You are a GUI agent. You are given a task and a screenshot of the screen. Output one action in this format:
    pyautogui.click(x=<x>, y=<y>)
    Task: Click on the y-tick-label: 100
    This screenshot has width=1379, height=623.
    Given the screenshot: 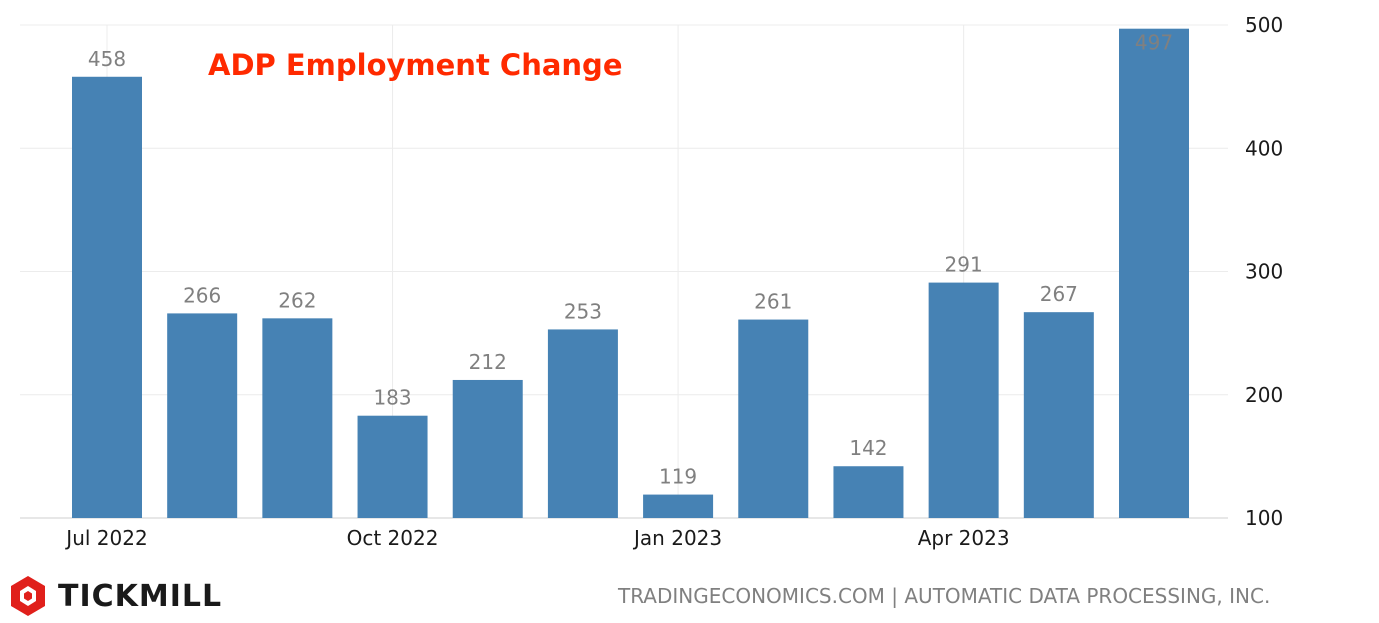 What is the action you would take?
    pyautogui.click(x=1264, y=518)
    